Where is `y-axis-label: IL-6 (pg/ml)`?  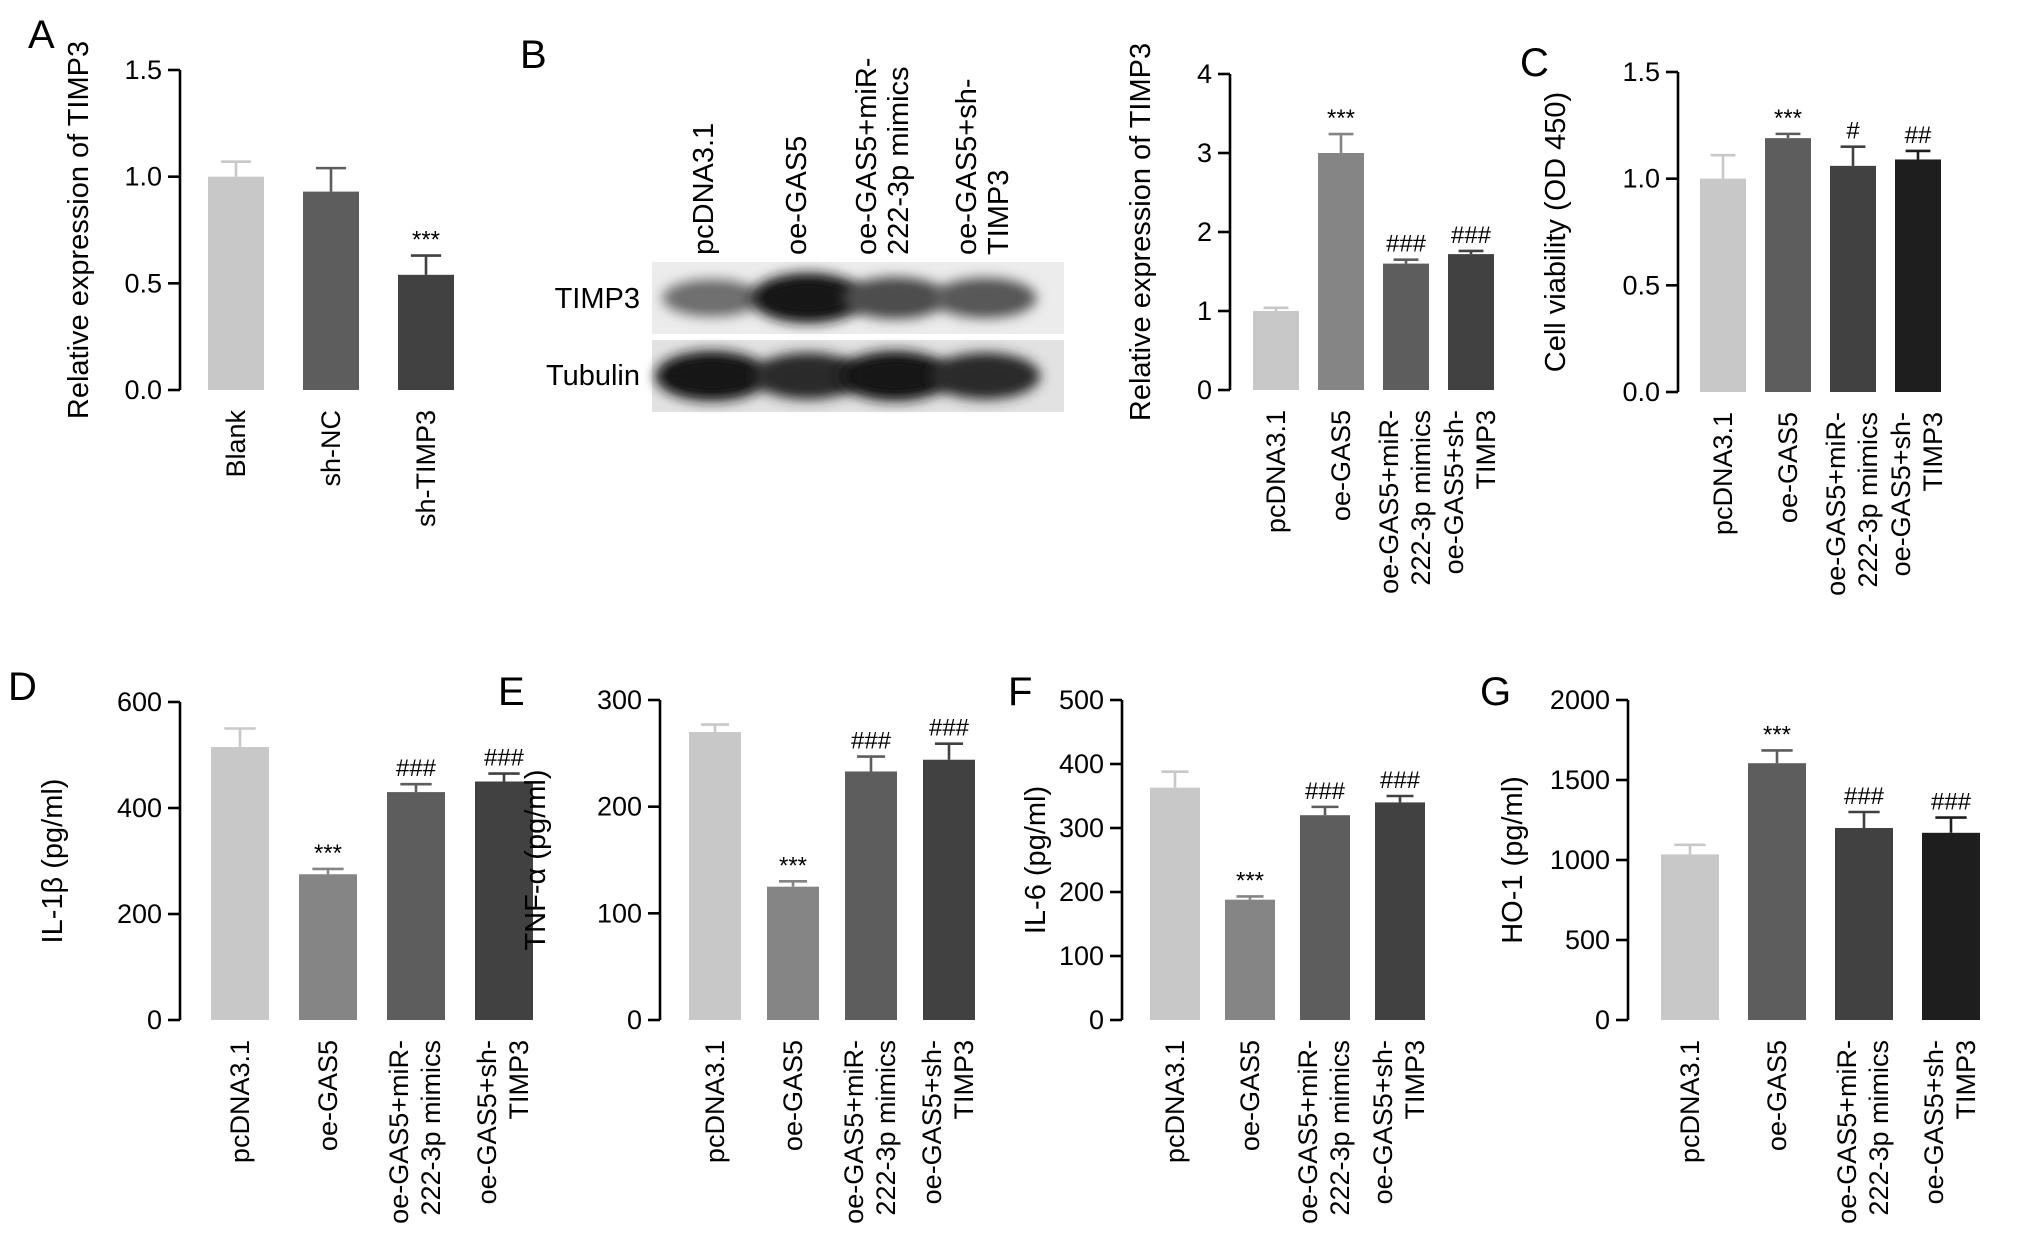 y-axis-label: IL-6 (pg/ml) is located at coordinates (1036, 860).